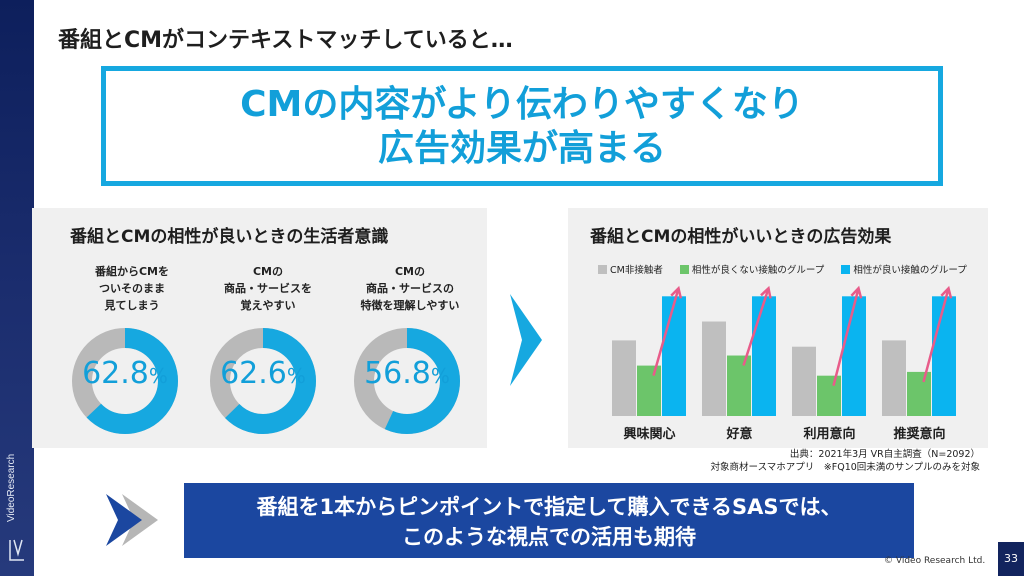  Describe the element at coordinates (935, 561) in the screenshot. I see `copyright: © Video Research Ltd.` at that location.